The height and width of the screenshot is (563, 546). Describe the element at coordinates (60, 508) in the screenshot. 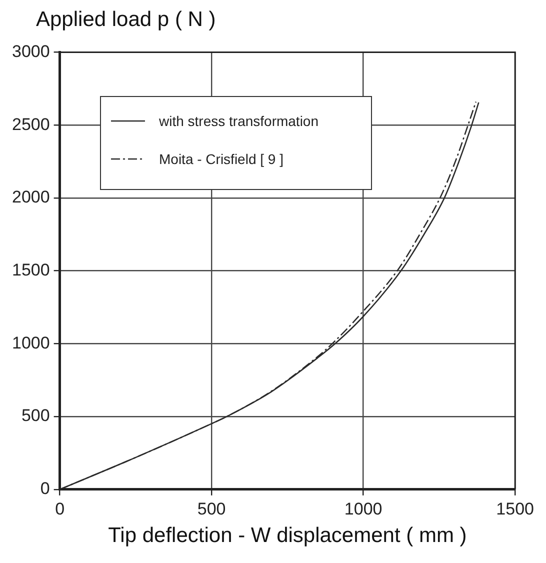

I see `x-tick-label: 0` at that location.